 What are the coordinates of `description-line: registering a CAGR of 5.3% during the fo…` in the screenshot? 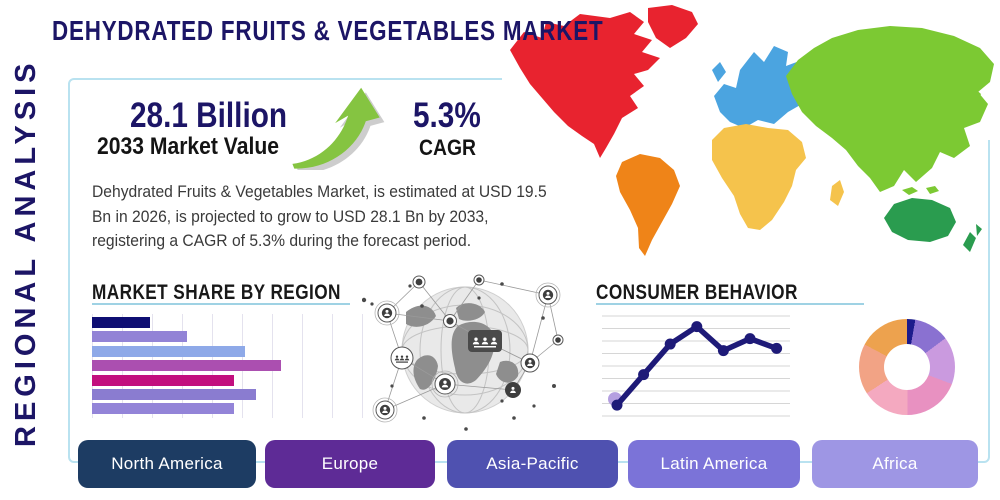 It's located at (282, 240).